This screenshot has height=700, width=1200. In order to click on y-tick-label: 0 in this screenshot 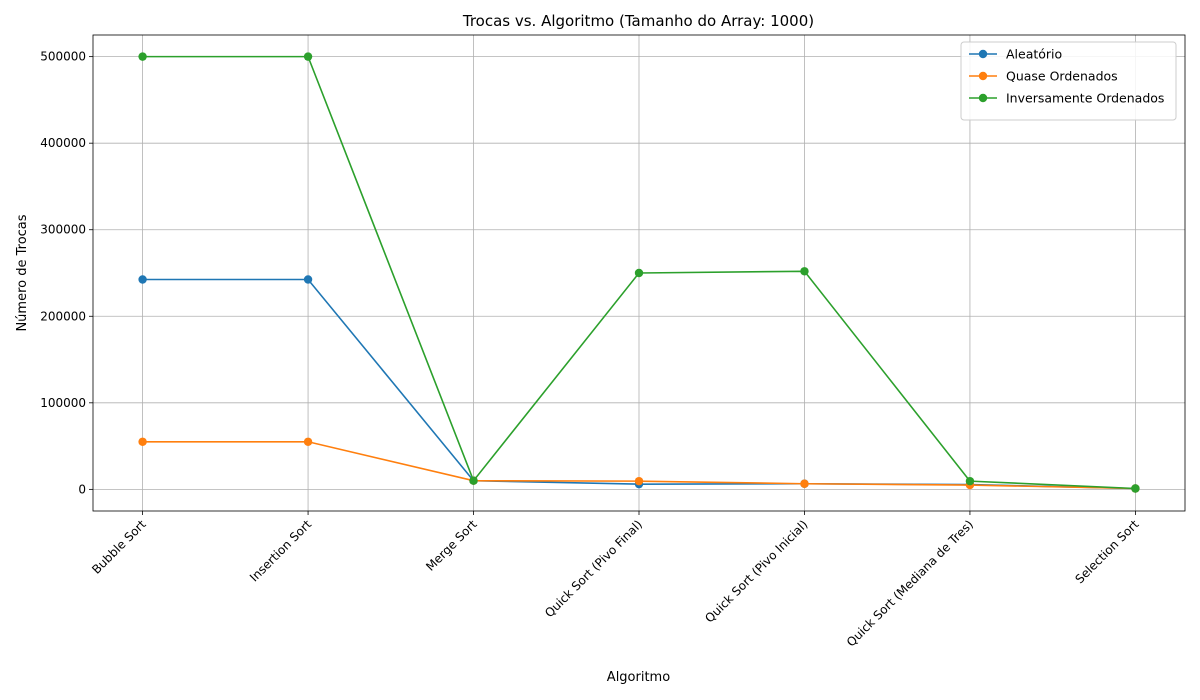, I will do `click(82, 489)`.